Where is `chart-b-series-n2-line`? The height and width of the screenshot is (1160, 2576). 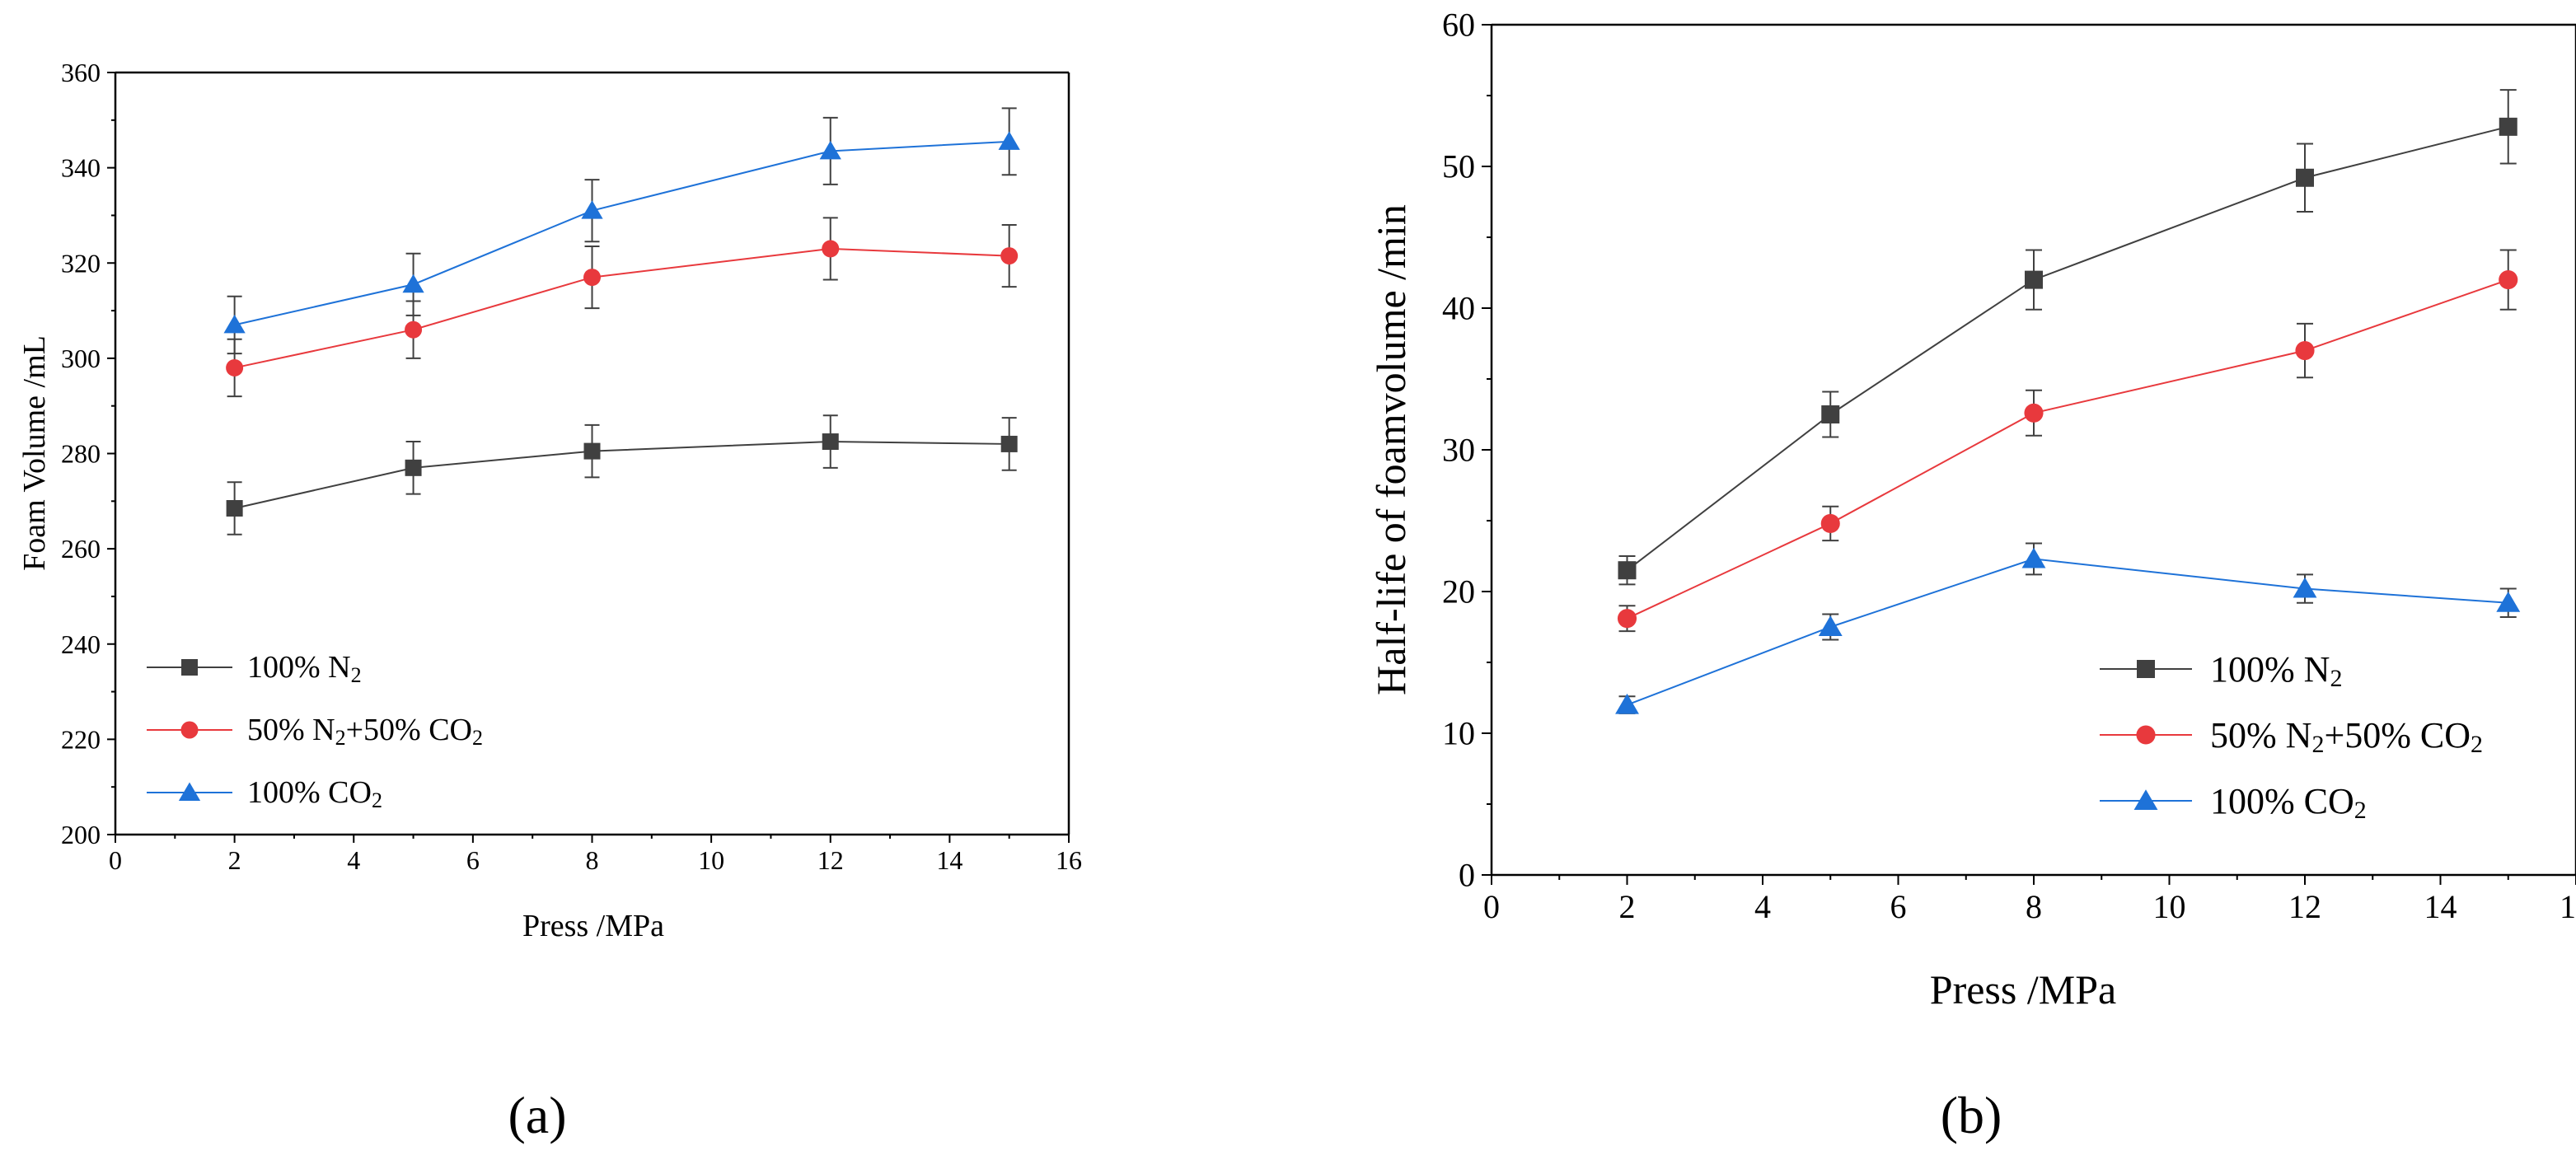
chart-b-series-n2-line is located at coordinates (2067, 348).